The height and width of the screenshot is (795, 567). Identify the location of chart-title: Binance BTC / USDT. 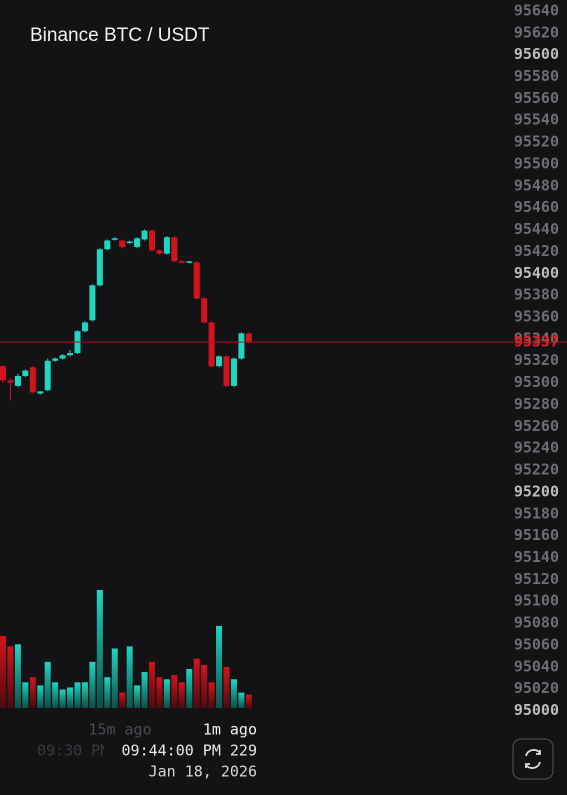
(120, 35).